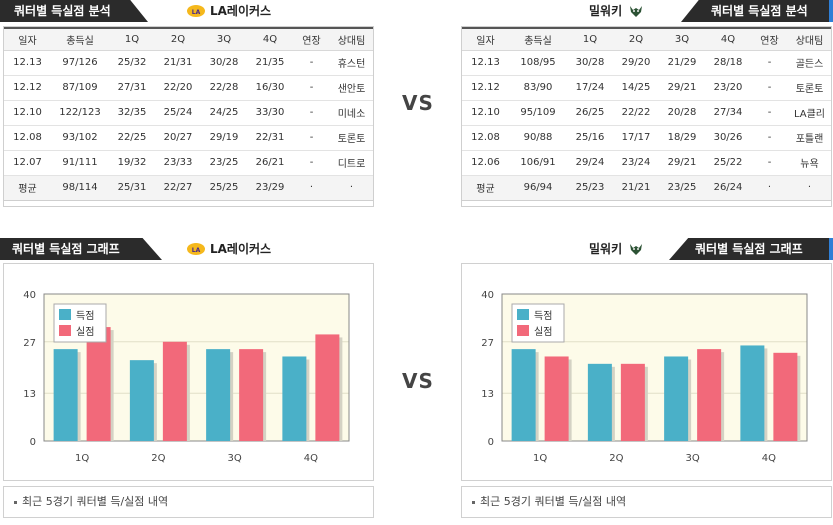 The image size is (833, 525). Describe the element at coordinates (270, 63) in the screenshot. I see `table-cell: 21/35` at that location.